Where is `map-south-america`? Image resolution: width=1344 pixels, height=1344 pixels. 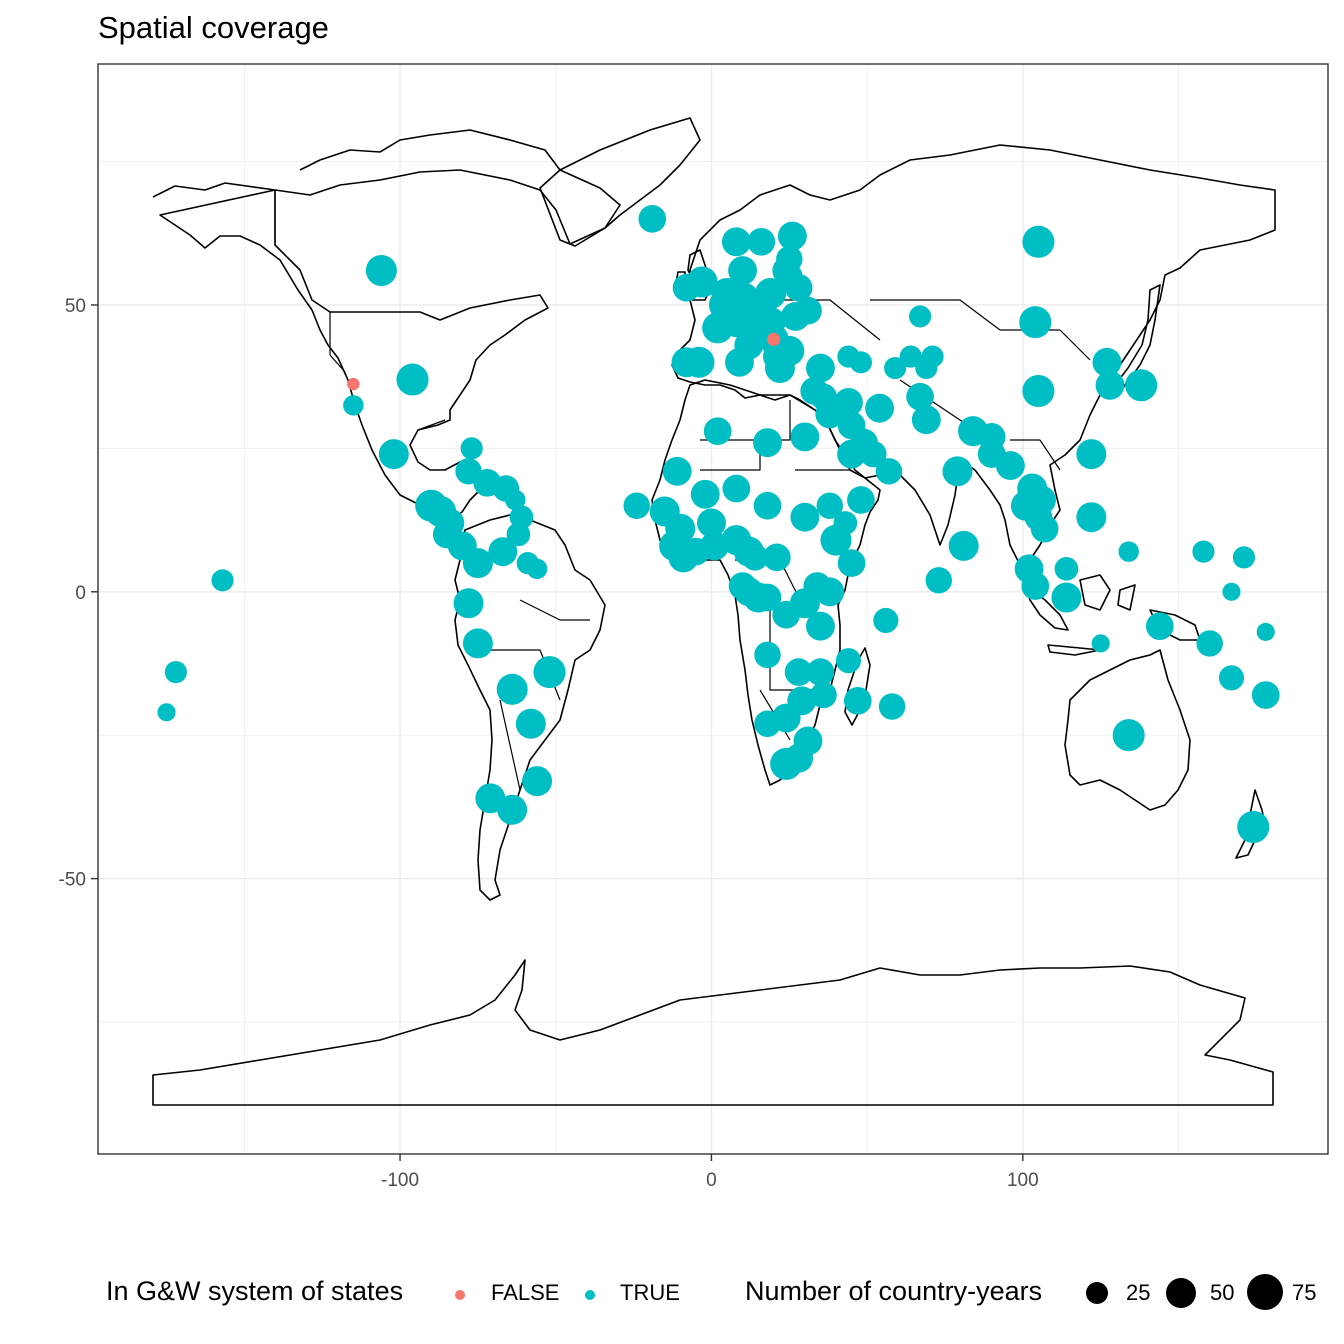 map-south-america is located at coordinates (530, 707).